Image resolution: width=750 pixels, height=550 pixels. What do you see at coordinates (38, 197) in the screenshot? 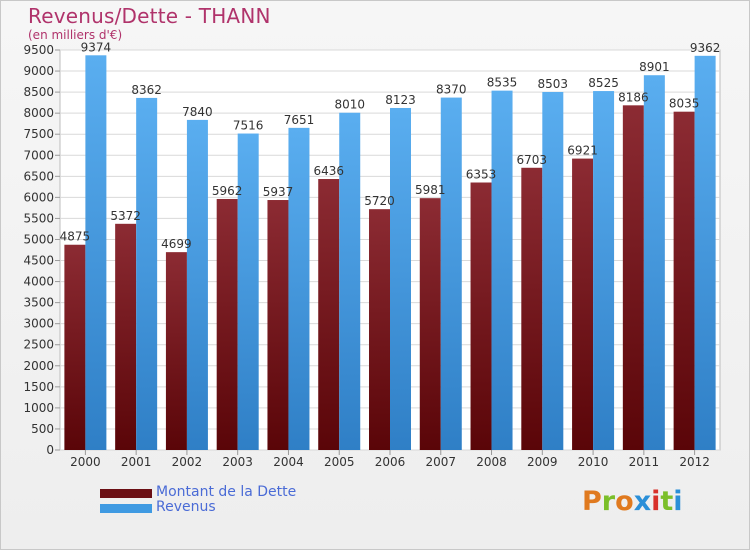
I see `y-tick-label: 6000` at bounding box center [38, 197].